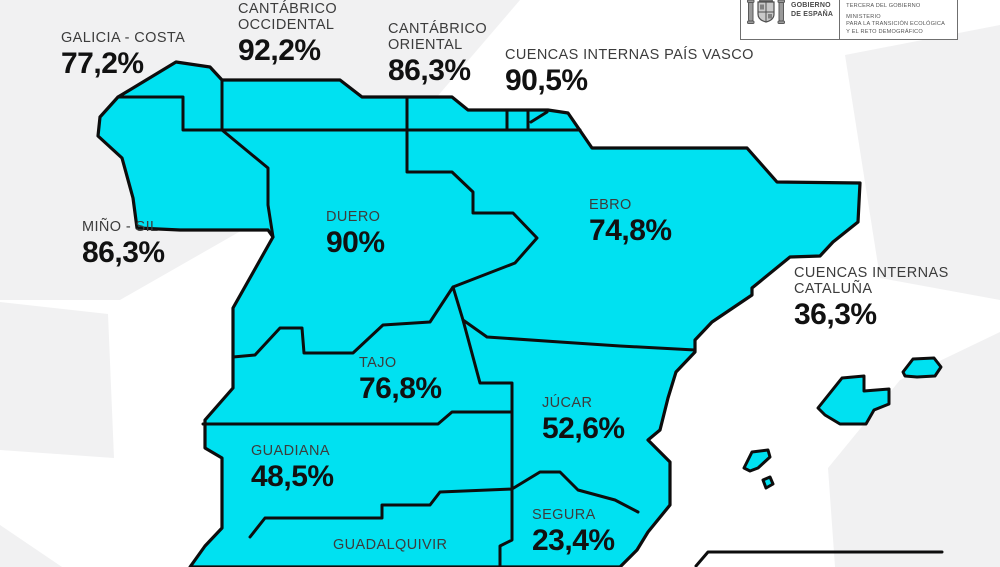  Describe the element at coordinates (279, 51) in the screenshot. I see `basin-value: 92,2%` at that location.